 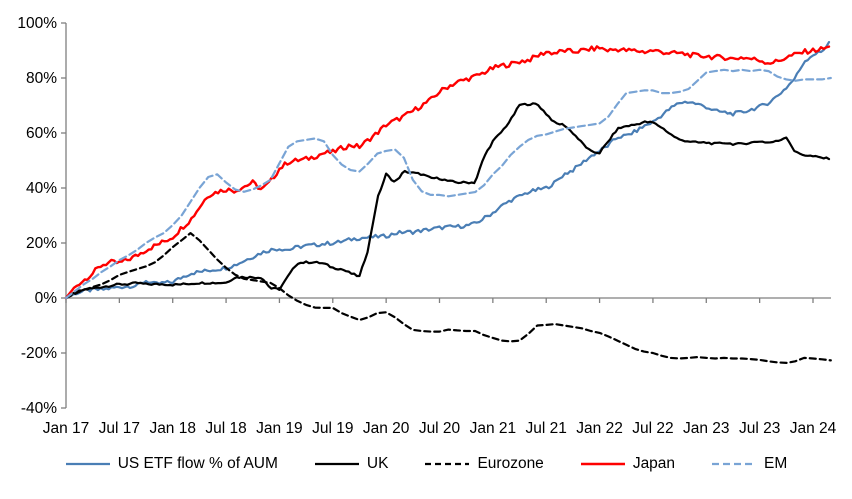 What do you see at coordinates (46, 298) in the screenshot?
I see `y-tick-label: 0%` at bounding box center [46, 298].